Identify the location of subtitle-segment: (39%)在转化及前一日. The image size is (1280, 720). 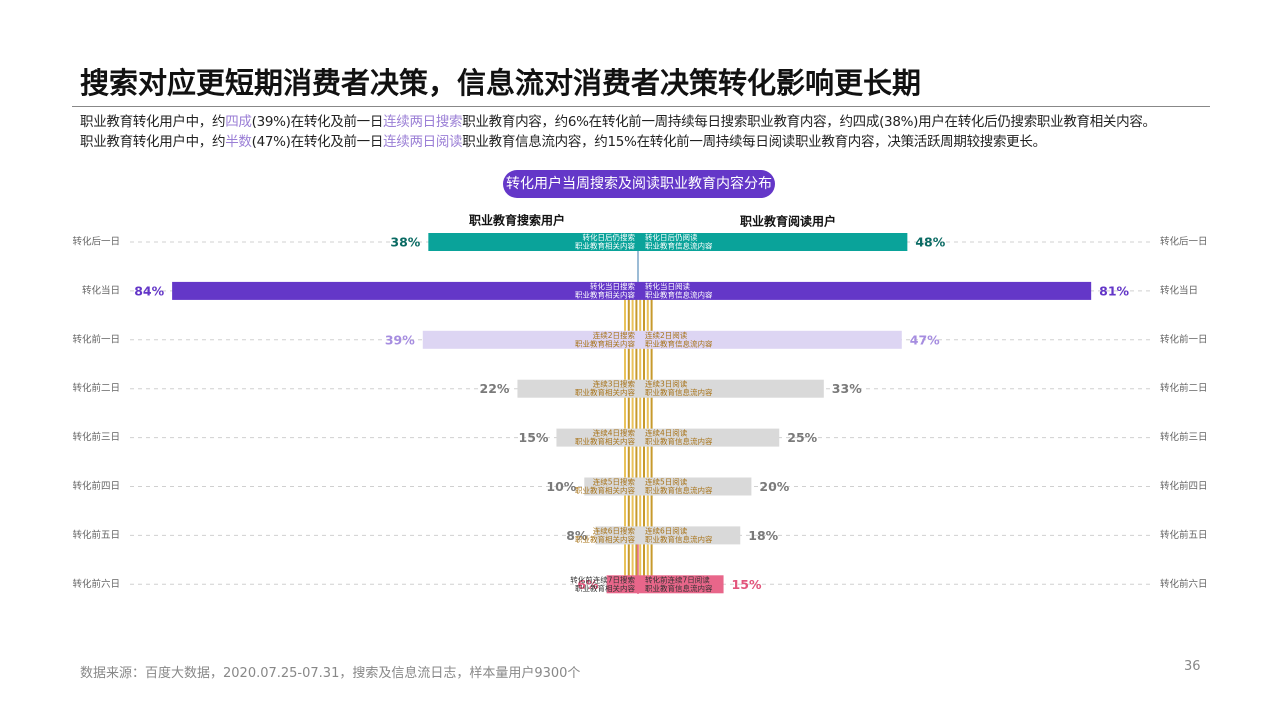
(317, 122).